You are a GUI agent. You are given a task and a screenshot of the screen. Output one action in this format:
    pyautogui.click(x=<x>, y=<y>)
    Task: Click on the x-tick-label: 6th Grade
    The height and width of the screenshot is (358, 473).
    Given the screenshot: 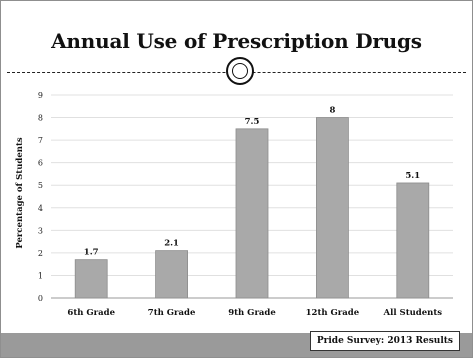 What is the action you would take?
    pyautogui.click(x=91, y=313)
    